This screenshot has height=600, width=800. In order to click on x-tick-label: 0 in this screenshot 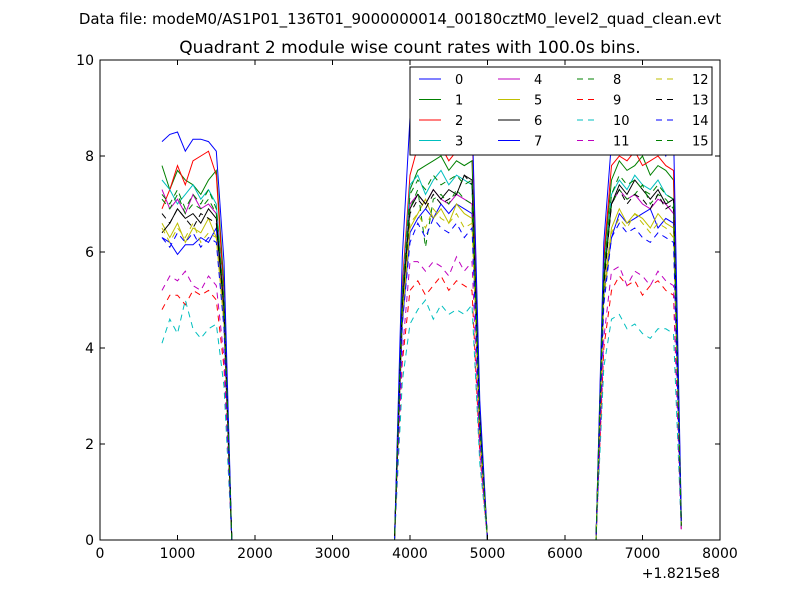, I will do `click(100, 554)`.